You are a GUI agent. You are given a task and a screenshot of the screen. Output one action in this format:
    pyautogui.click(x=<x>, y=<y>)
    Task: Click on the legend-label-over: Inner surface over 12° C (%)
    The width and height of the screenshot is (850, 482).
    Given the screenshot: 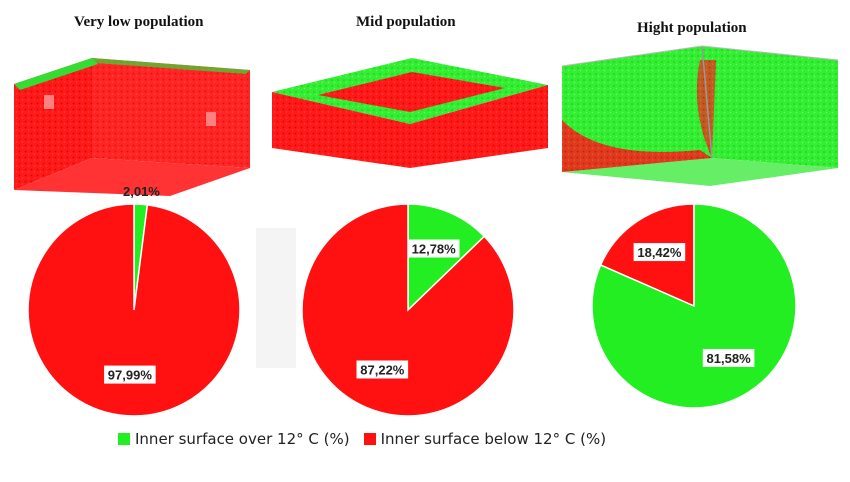 What is the action you would take?
    pyautogui.click(x=242, y=439)
    